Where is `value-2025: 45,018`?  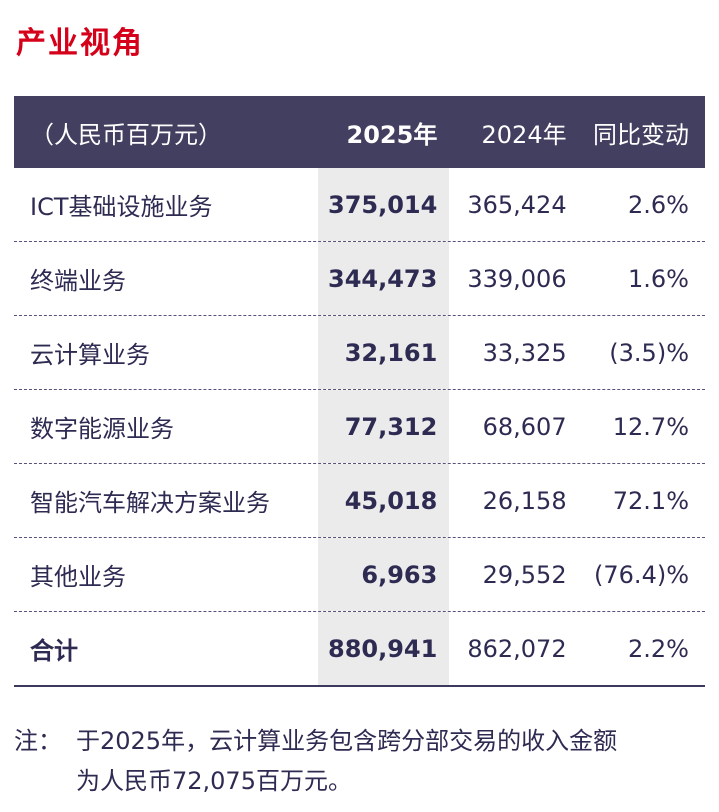
value-2025: 45,018 is located at coordinates (384, 500).